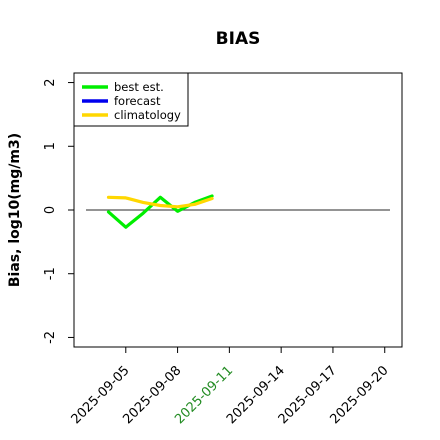 The height and width of the screenshot is (440, 440). I want to click on y-axis: -2 -1 0 1 2, so click(58, 211).